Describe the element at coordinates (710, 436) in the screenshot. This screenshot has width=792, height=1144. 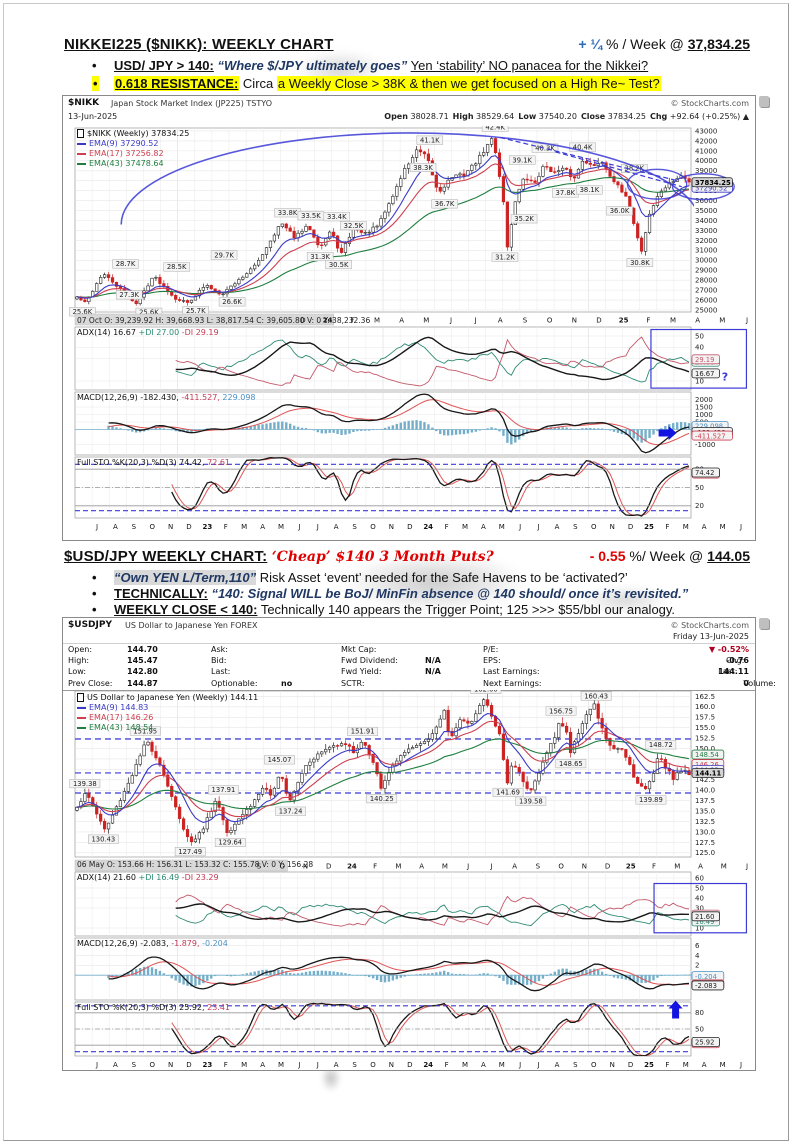
I see `svg-text: -411.527` at that location.